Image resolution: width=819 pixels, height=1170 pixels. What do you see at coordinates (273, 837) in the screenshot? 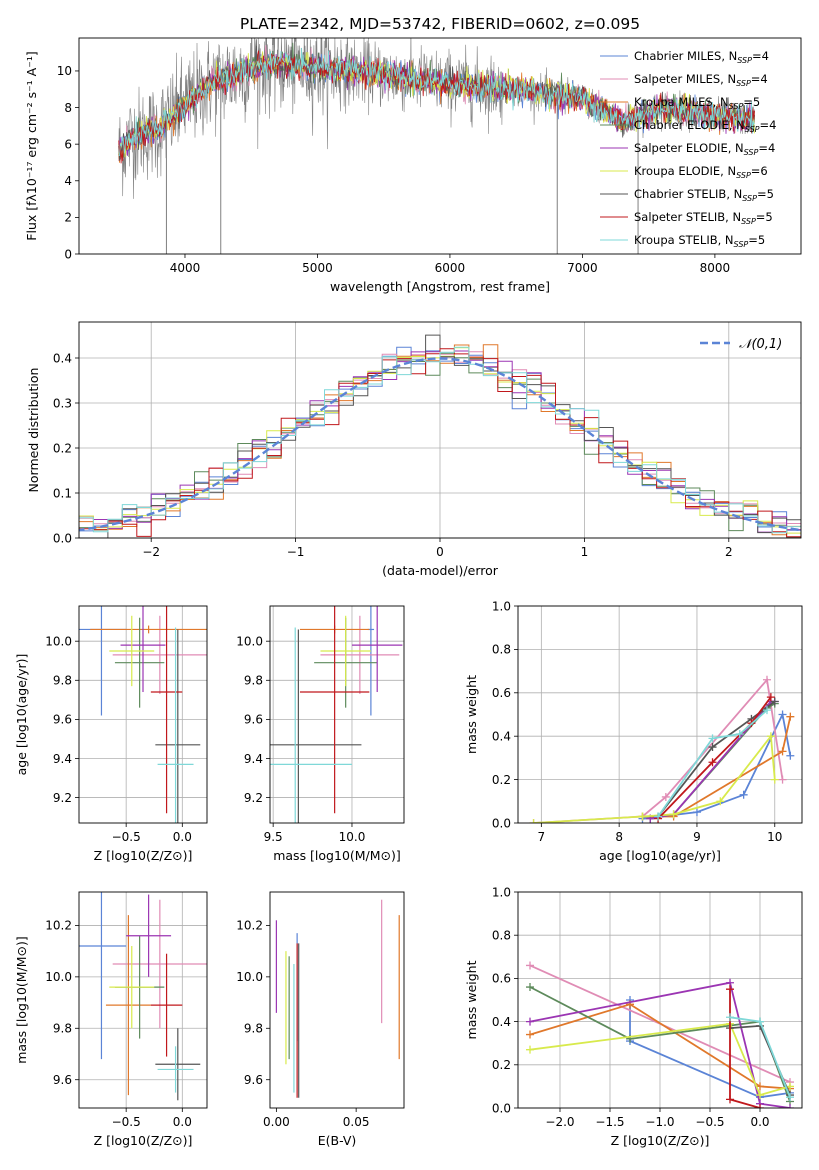
I see `x-tick-label: 9.5` at bounding box center [273, 837].